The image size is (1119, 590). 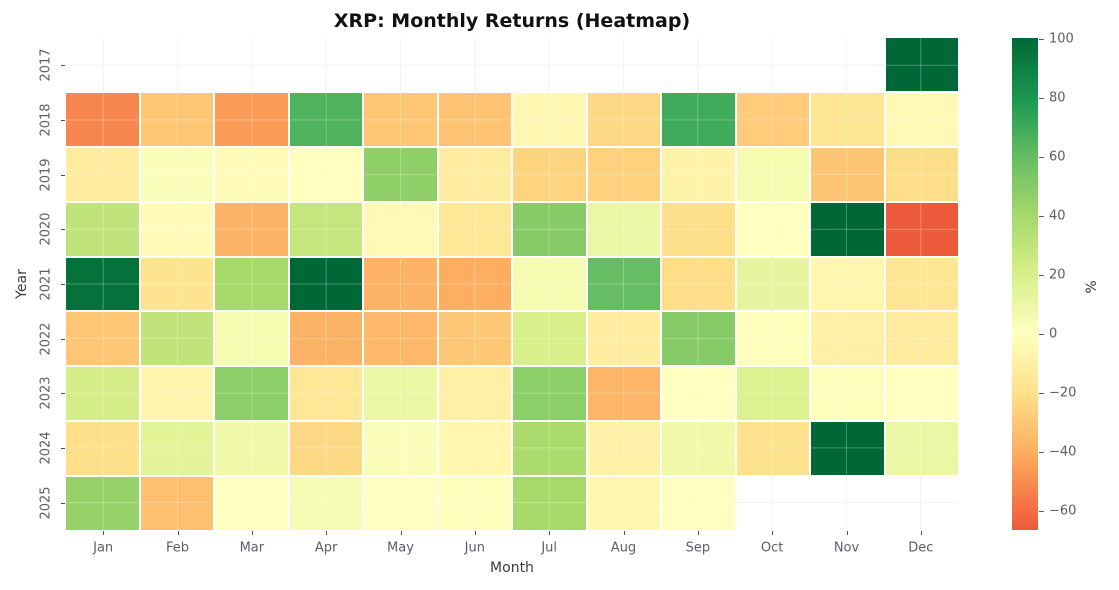 What do you see at coordinates (326, 548) in the screenshot?
I see `x-tick-label: Apr` at bounding box center [326, 548].